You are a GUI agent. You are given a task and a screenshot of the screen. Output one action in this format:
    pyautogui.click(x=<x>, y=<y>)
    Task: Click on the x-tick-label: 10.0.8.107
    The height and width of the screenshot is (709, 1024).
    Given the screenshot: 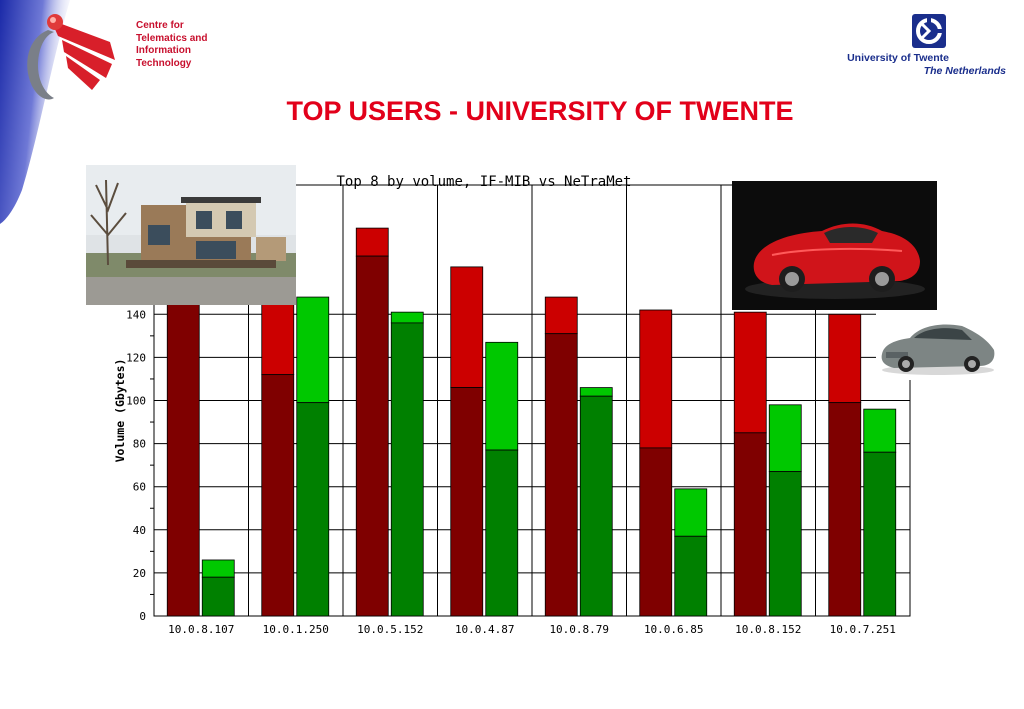 What is the action you would take?
    pyautogui.click(x=201, y=629)
    